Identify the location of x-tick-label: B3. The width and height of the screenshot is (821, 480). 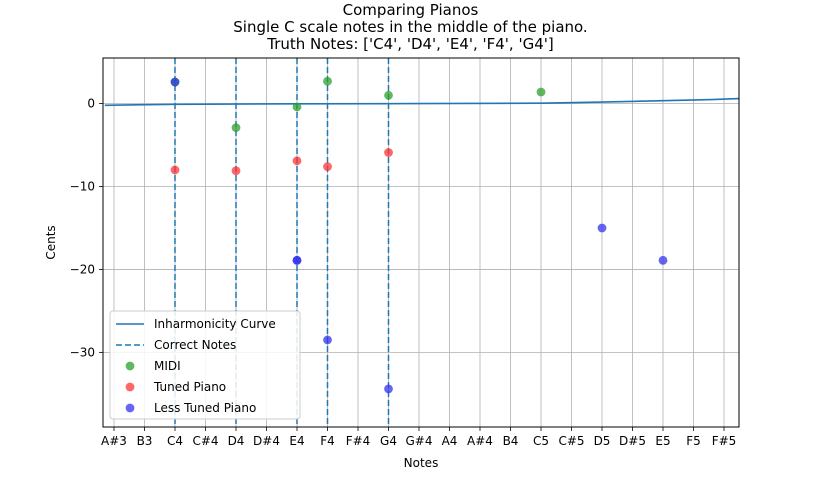
(145, 441).